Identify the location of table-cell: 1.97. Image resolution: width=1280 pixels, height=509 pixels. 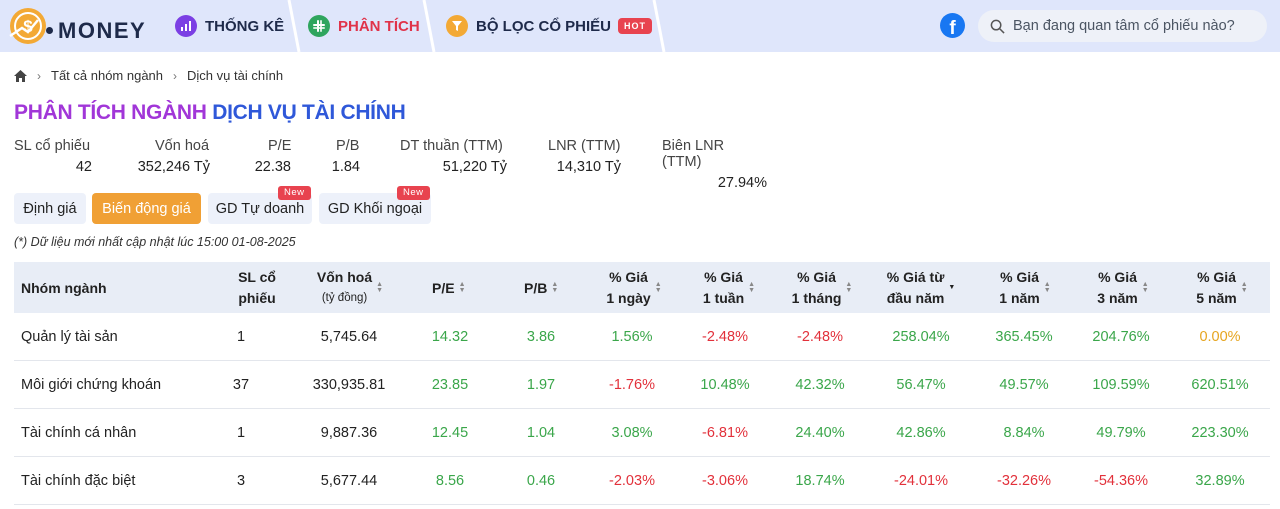
(541, 385).